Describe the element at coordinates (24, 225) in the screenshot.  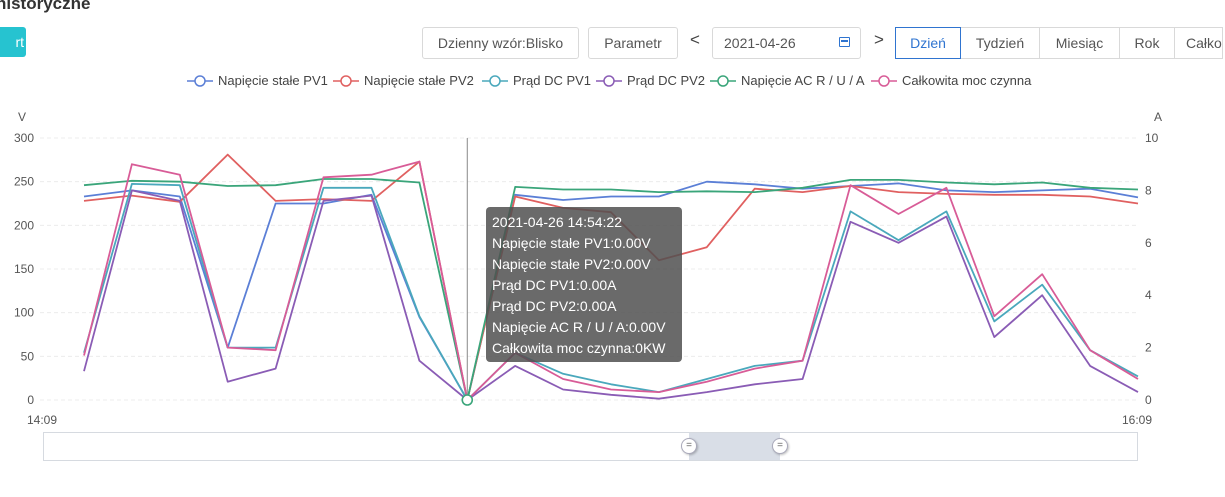
I see `y-left-tick-label: 200` at that location.